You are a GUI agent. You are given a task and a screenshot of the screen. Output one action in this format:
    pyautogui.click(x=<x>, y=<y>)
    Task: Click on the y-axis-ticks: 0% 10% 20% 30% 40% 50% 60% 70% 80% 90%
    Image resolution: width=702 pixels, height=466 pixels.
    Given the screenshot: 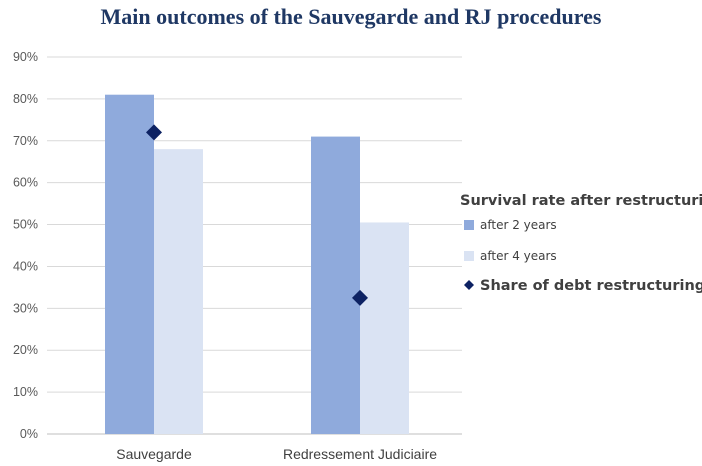 What is the action you would take?
    pyautogui.click(x=25, y=245)
    